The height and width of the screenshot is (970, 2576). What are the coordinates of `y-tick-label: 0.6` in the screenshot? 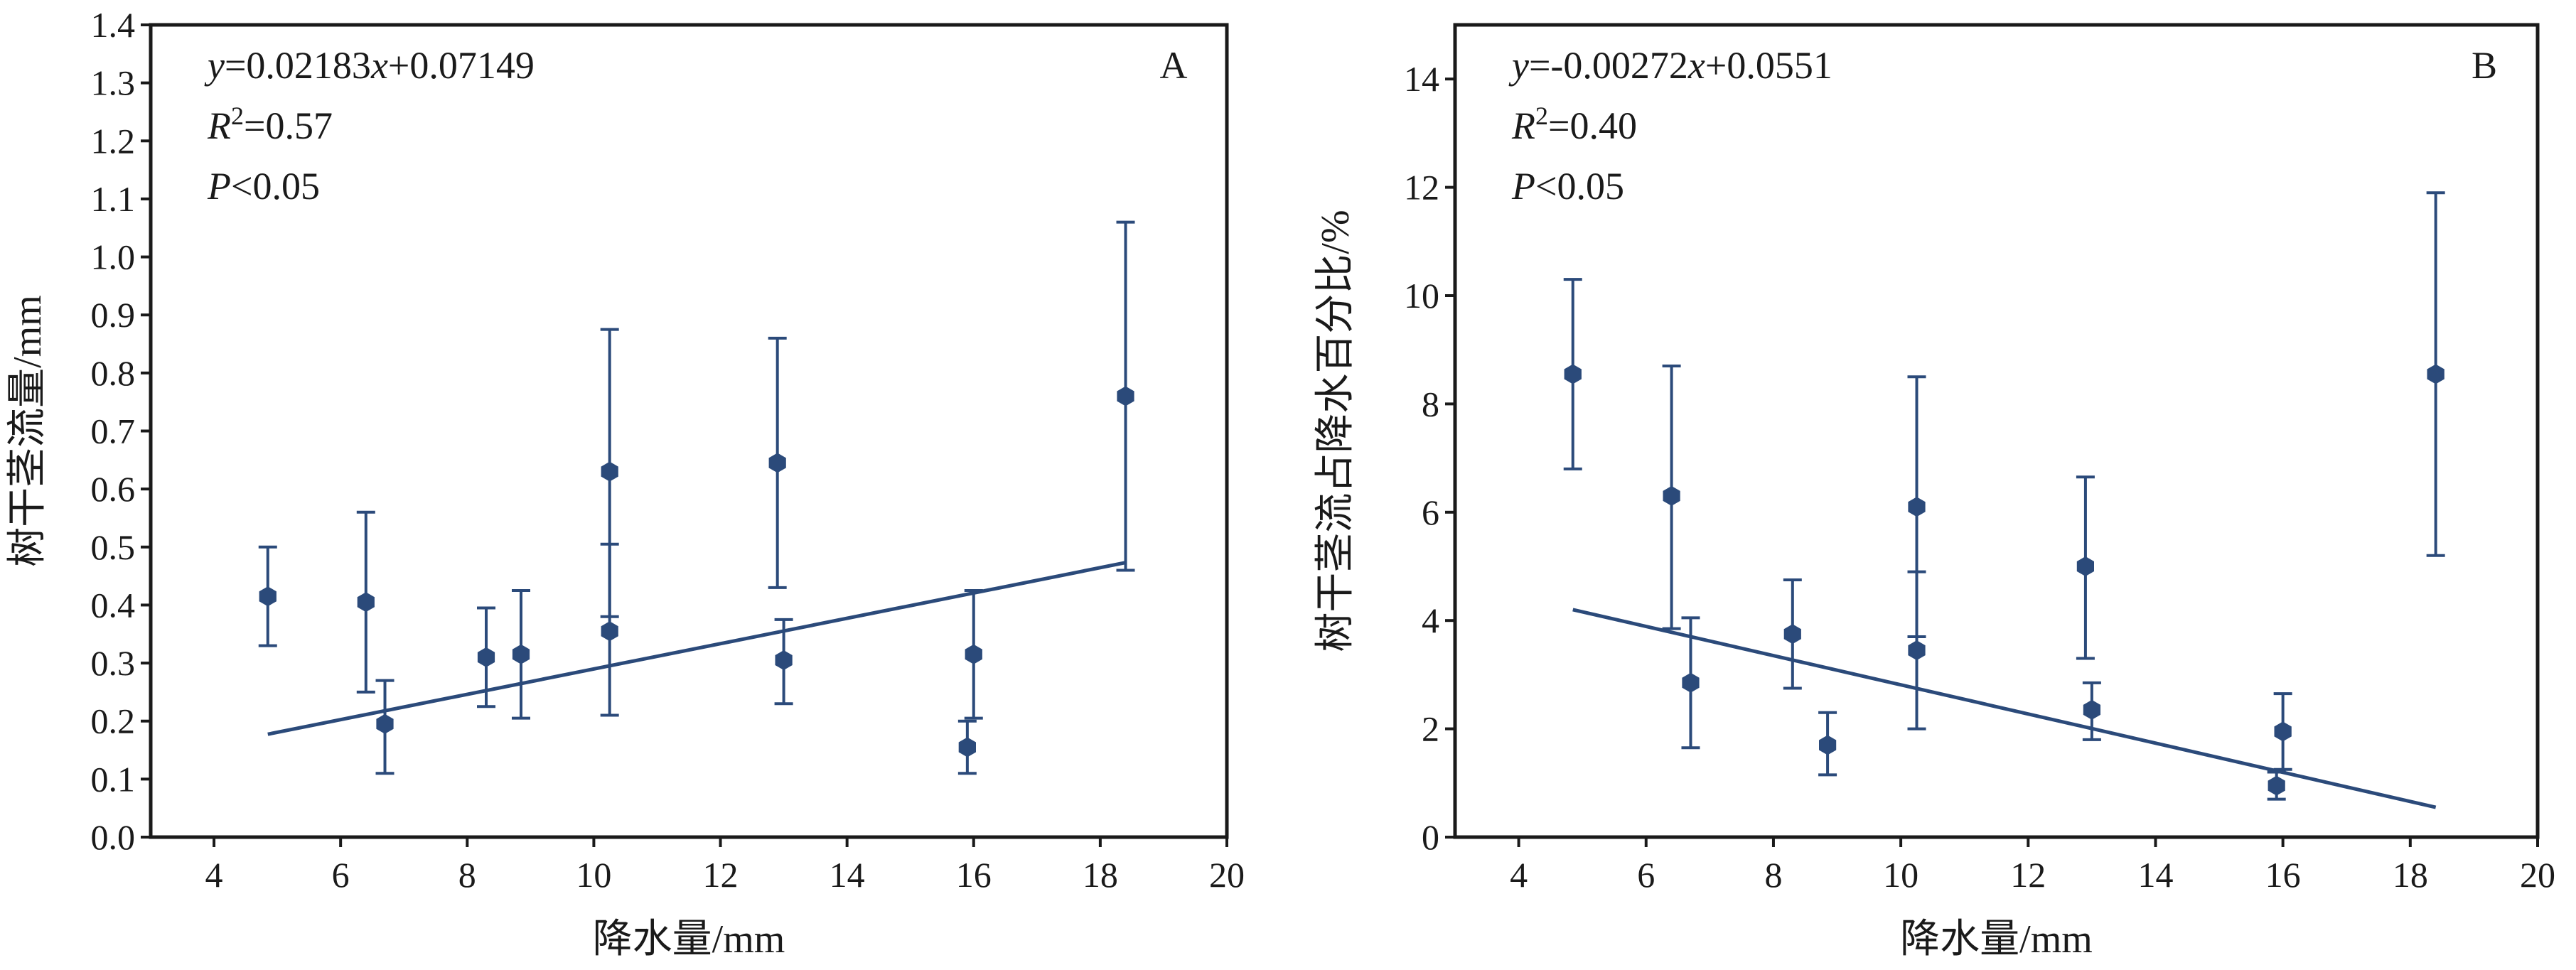 It's located at (113, 489).